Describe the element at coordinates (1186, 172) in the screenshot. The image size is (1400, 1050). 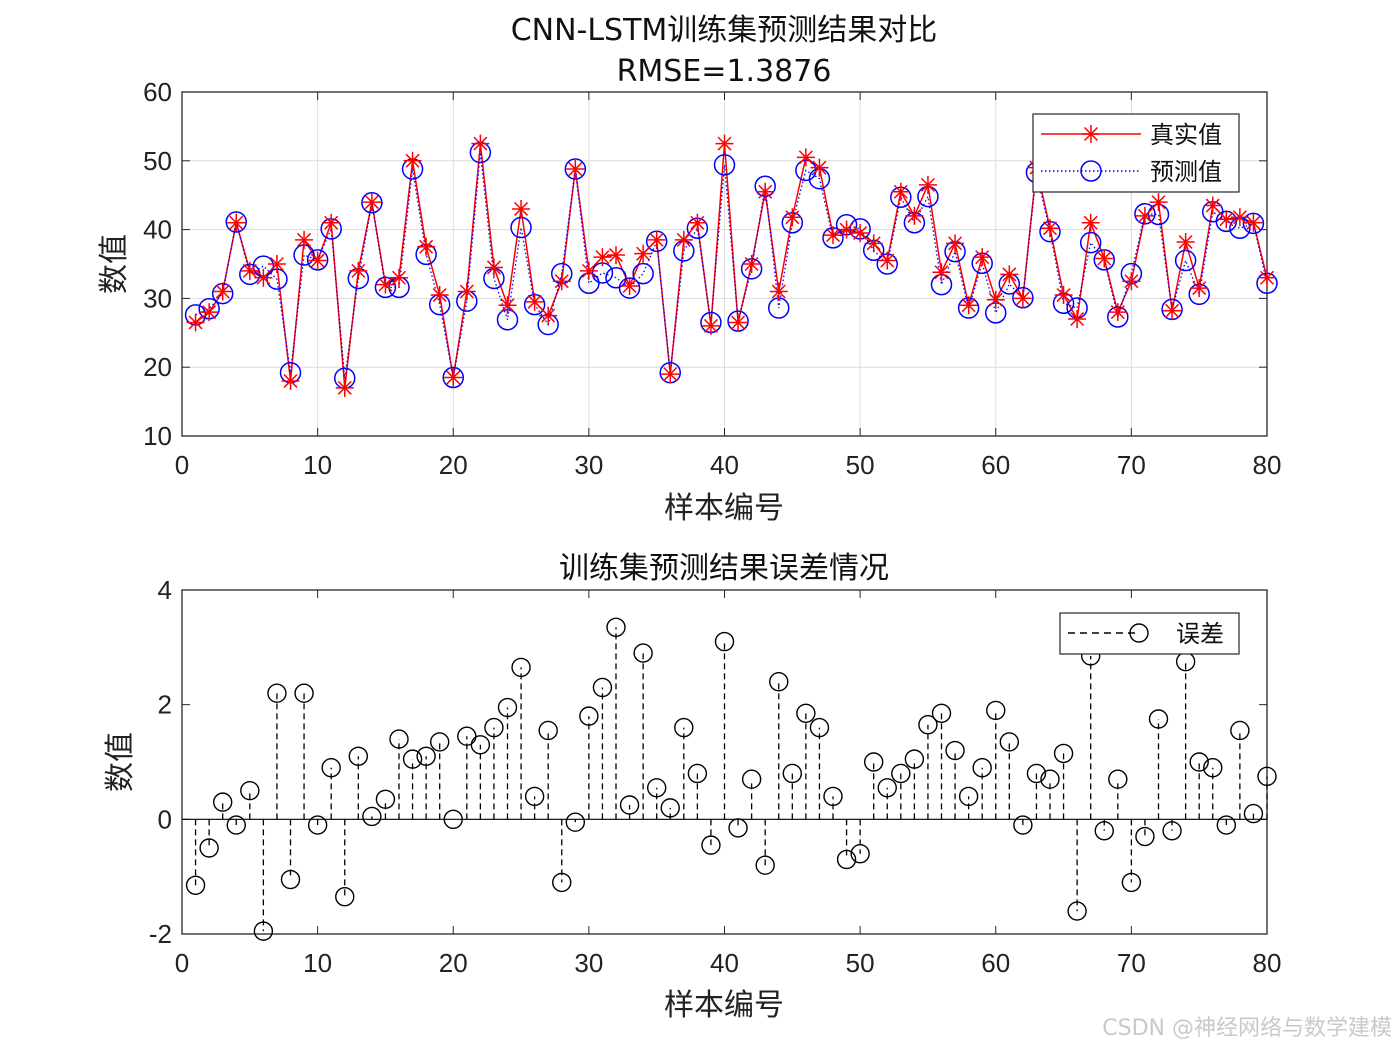
I see `legend-pred-label: 预测值` at that location.